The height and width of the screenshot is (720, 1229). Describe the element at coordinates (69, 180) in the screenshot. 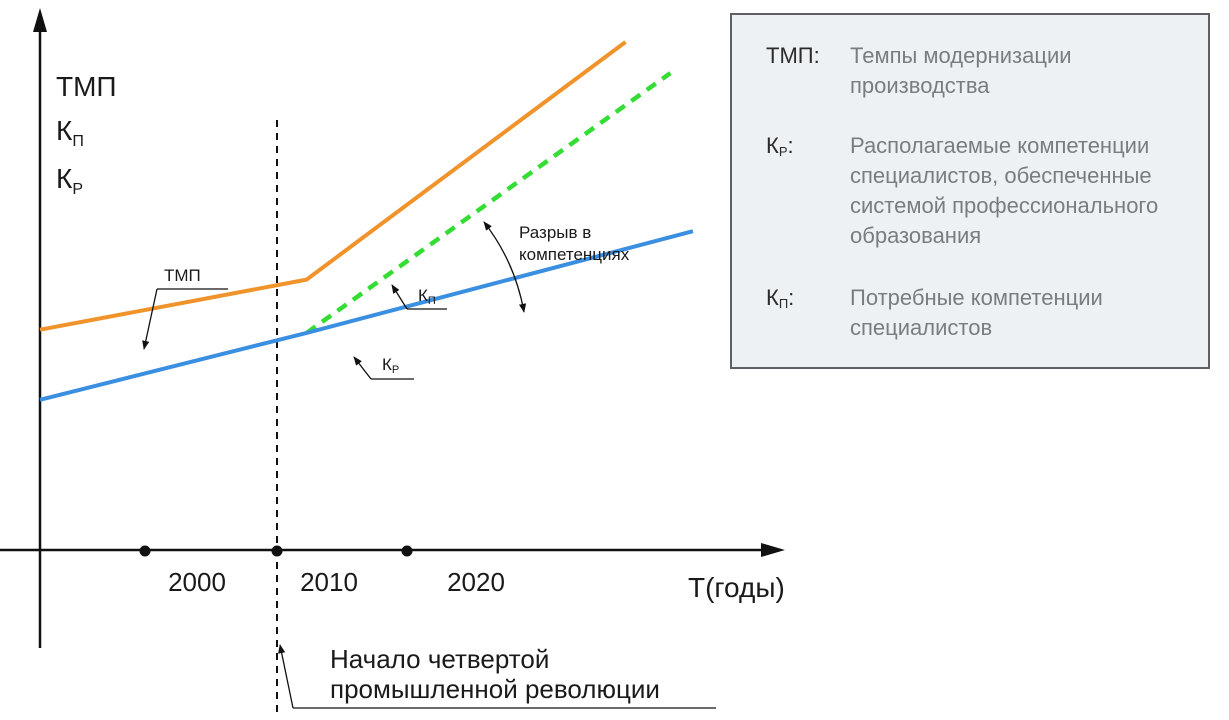

I see `y-axis-label-kr: КР` at that location.